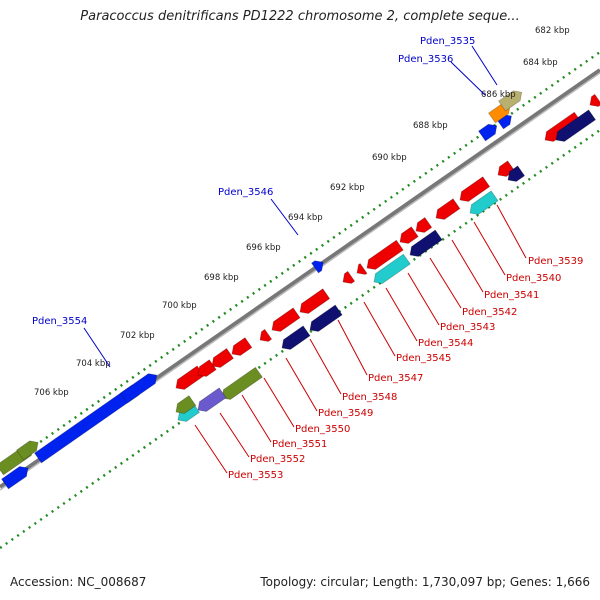 The width and height of the screenshot is (600, 600). Describe the element at coordinates (263, 248) in the screenshot. I see `tick-label: 696 kbp` at that location.